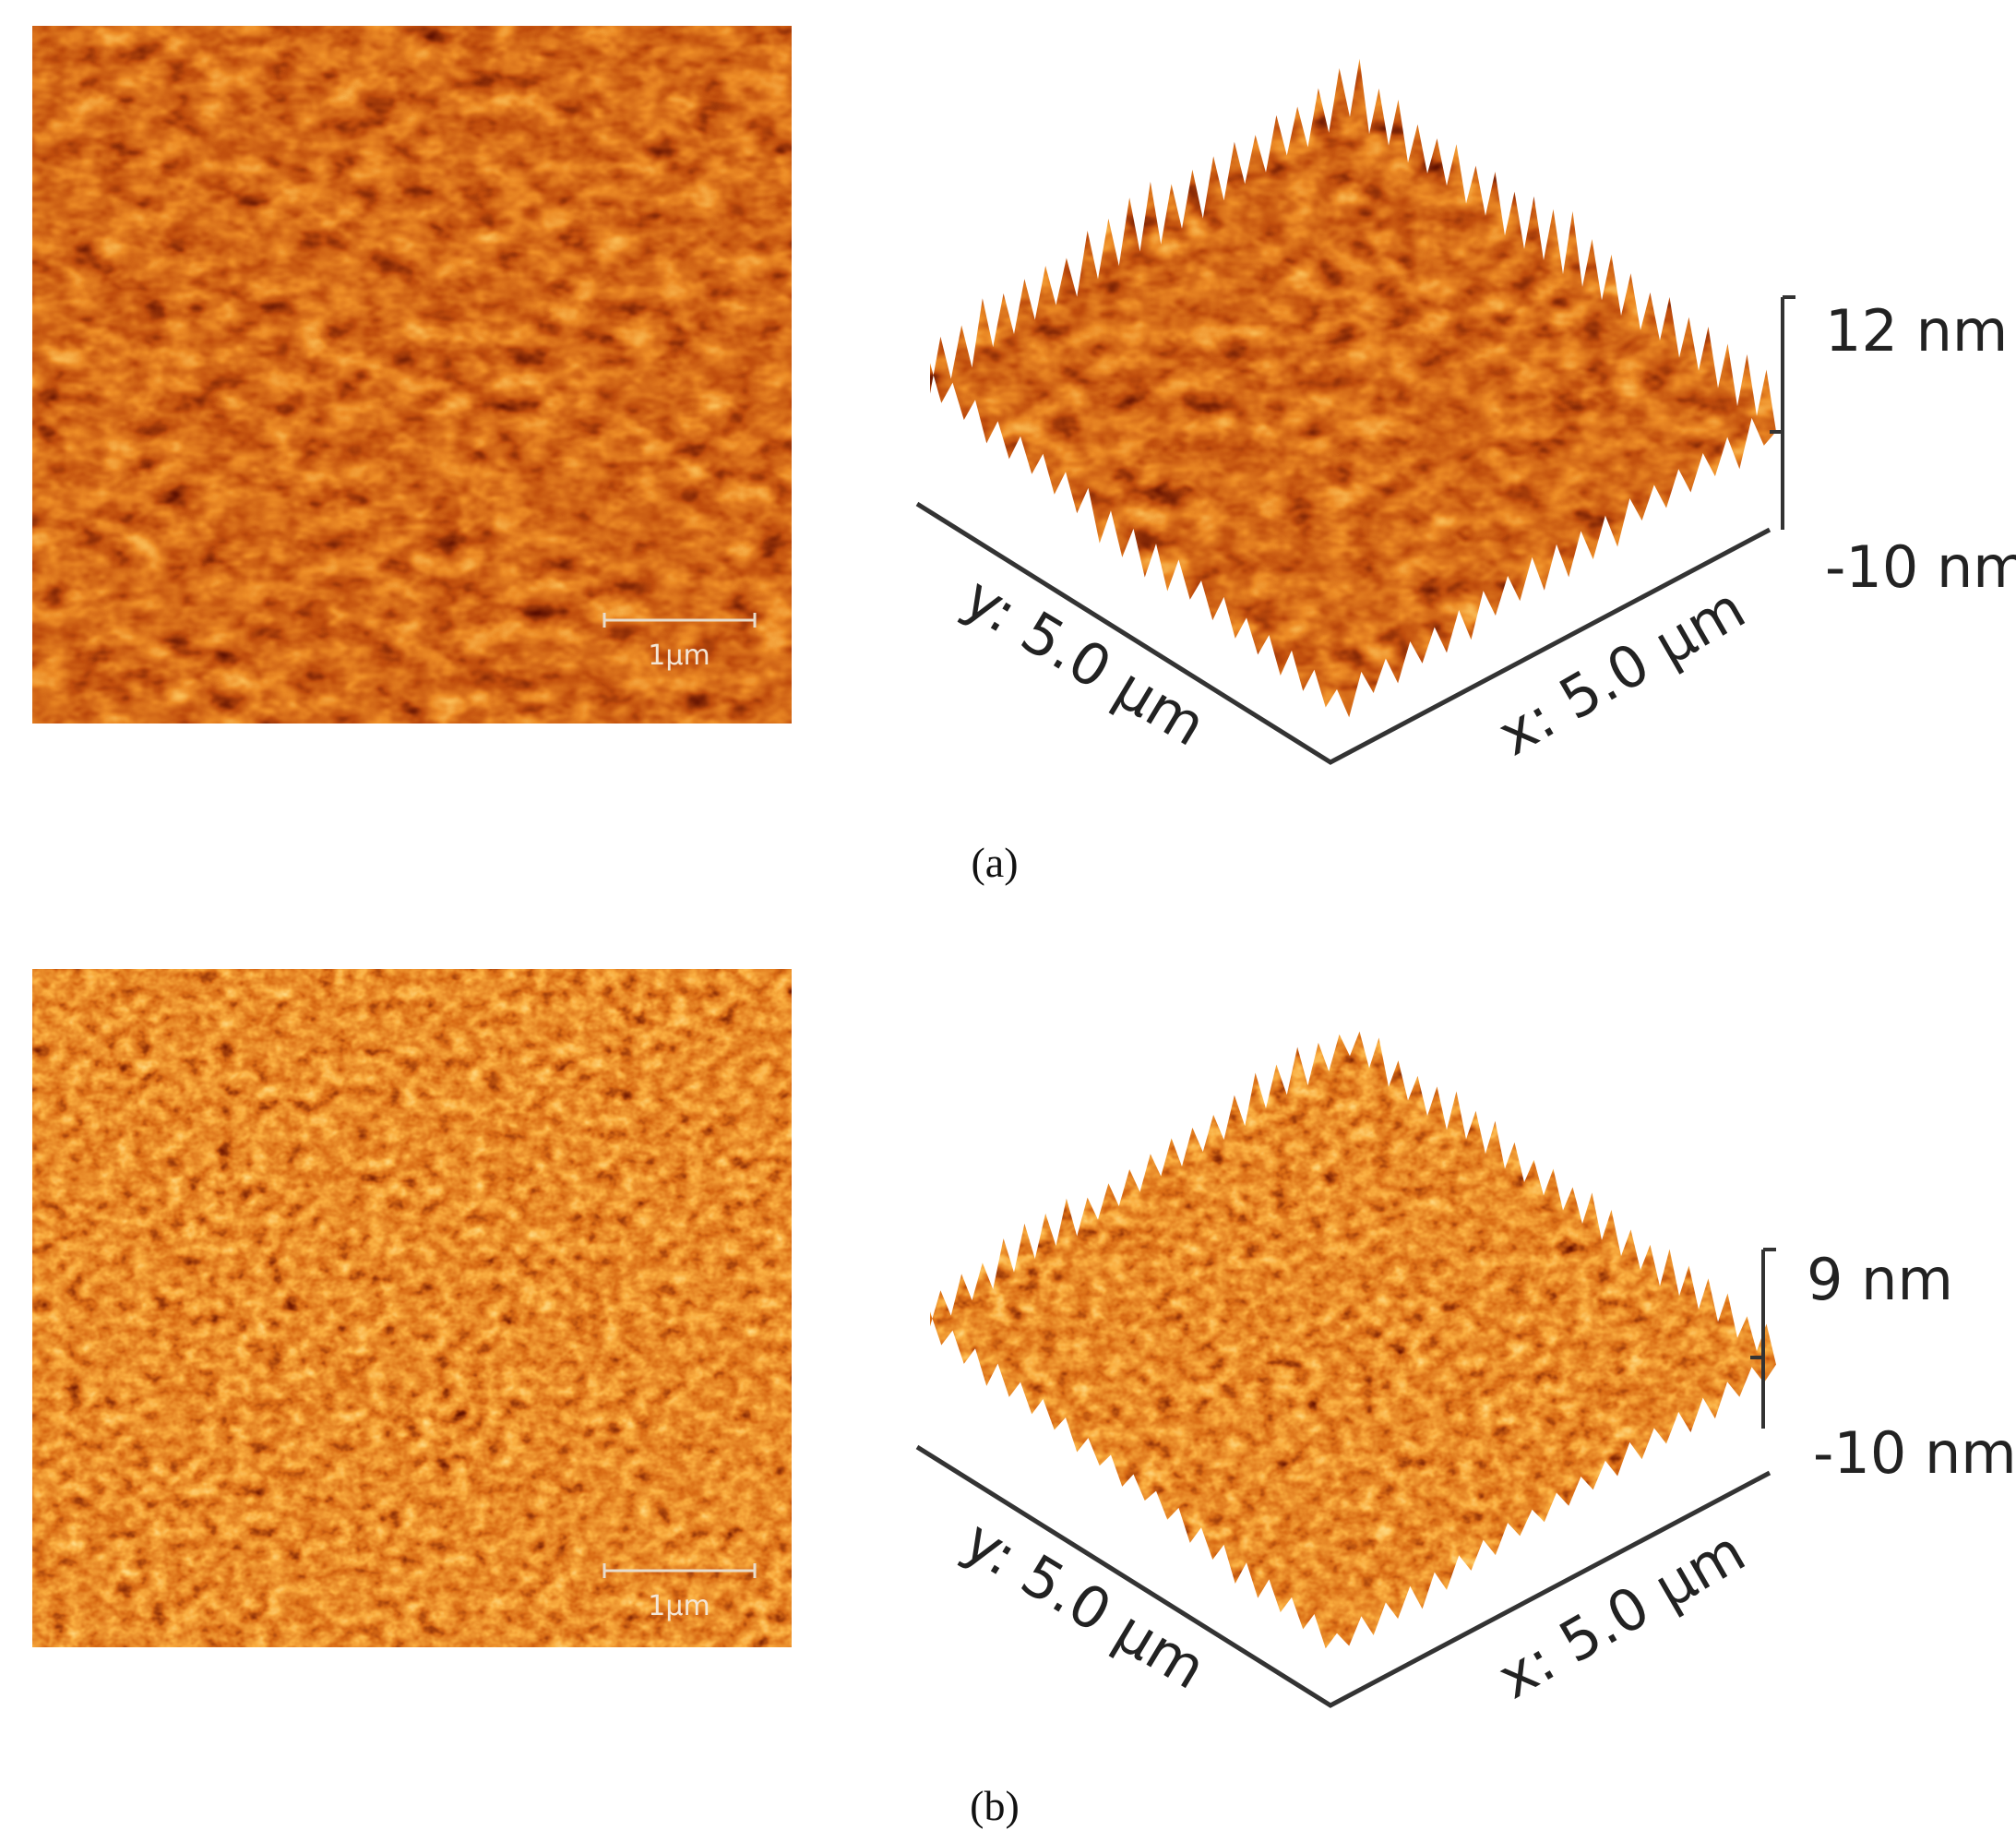 The image size is (2016, 1830). What do you see at coordinates (995, 863) in the screenshot?
I see `caption: (a)` at bounding box center [995, 863].